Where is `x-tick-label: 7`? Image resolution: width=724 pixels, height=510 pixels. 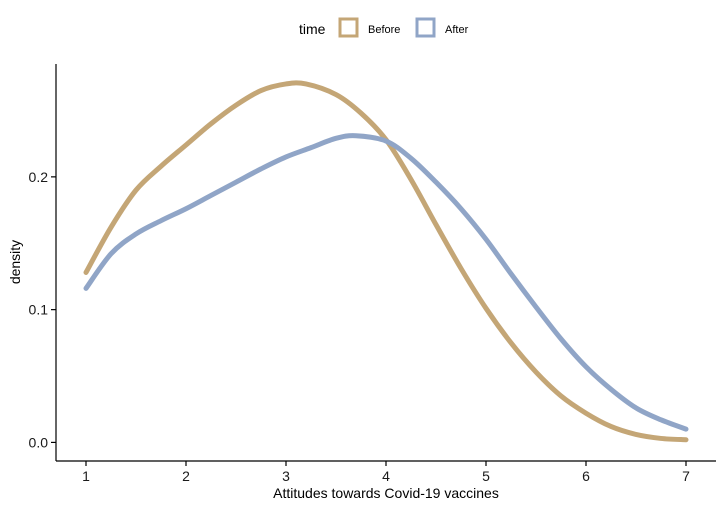 x-tick-label: 7 is located at coordinates (686, 476).